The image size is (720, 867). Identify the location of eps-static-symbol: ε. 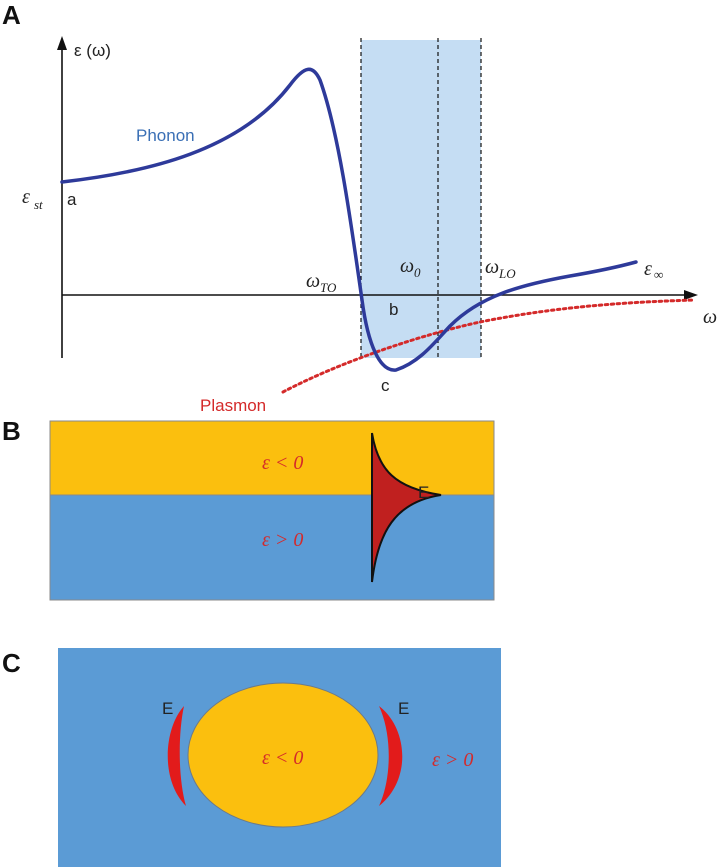
(26, 197).